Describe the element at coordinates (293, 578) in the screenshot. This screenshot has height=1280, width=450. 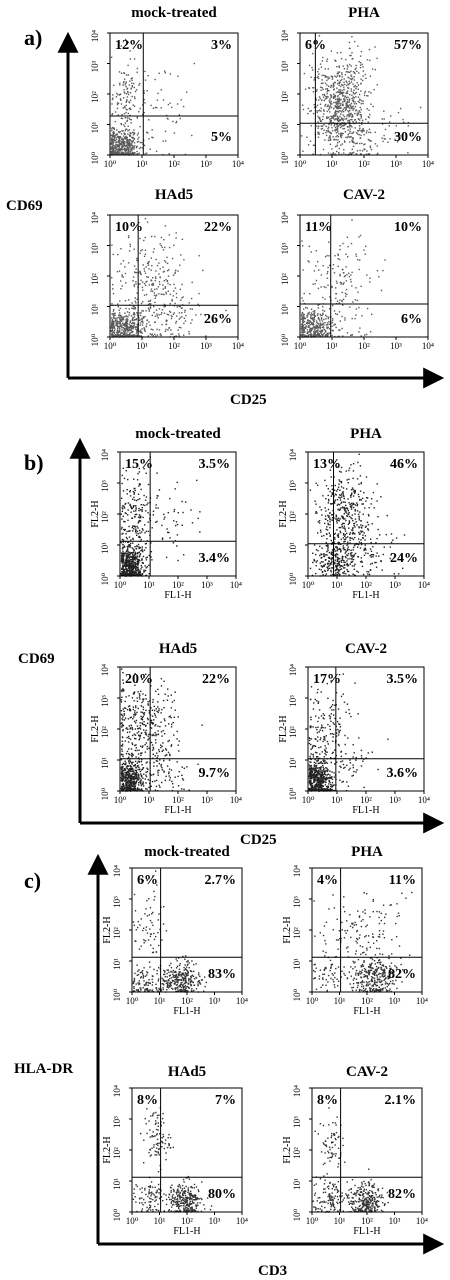
I see `y-tick-label: 10⁰` at that location.